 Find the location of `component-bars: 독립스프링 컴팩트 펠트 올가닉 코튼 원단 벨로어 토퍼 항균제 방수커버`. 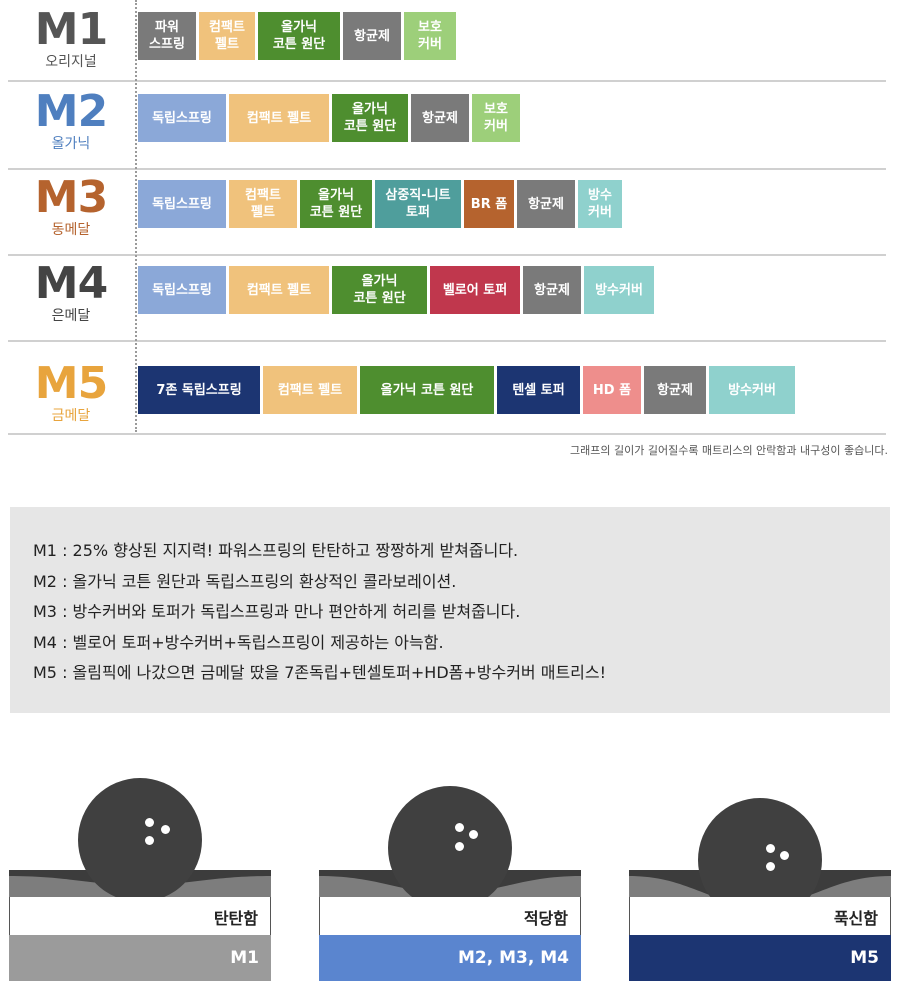

component-bars: 독립스프링 컴팩트 펠트 올가닉 코튼 원단 벨로어 토퍼 항균제 방수커버 is located at coordinates (396, 290).